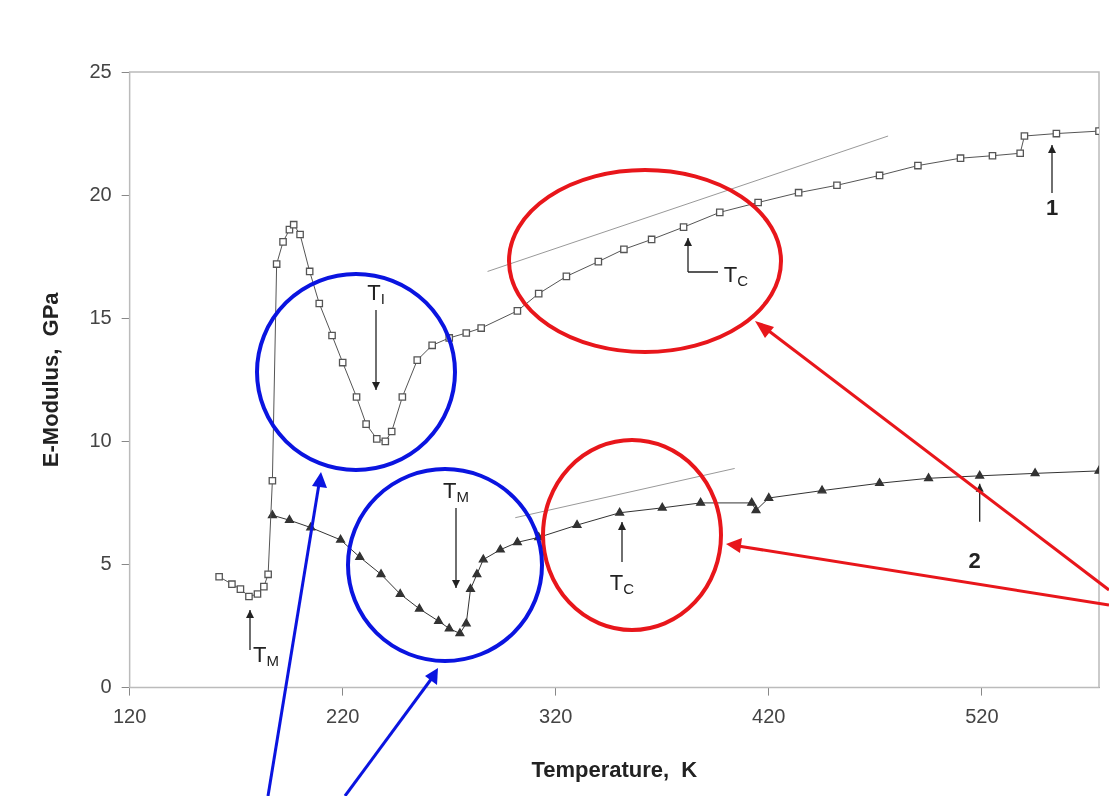 The width and height of the screenshot is (1109, 796). I want to click on x-tick-label: 120, so click(129, 716).